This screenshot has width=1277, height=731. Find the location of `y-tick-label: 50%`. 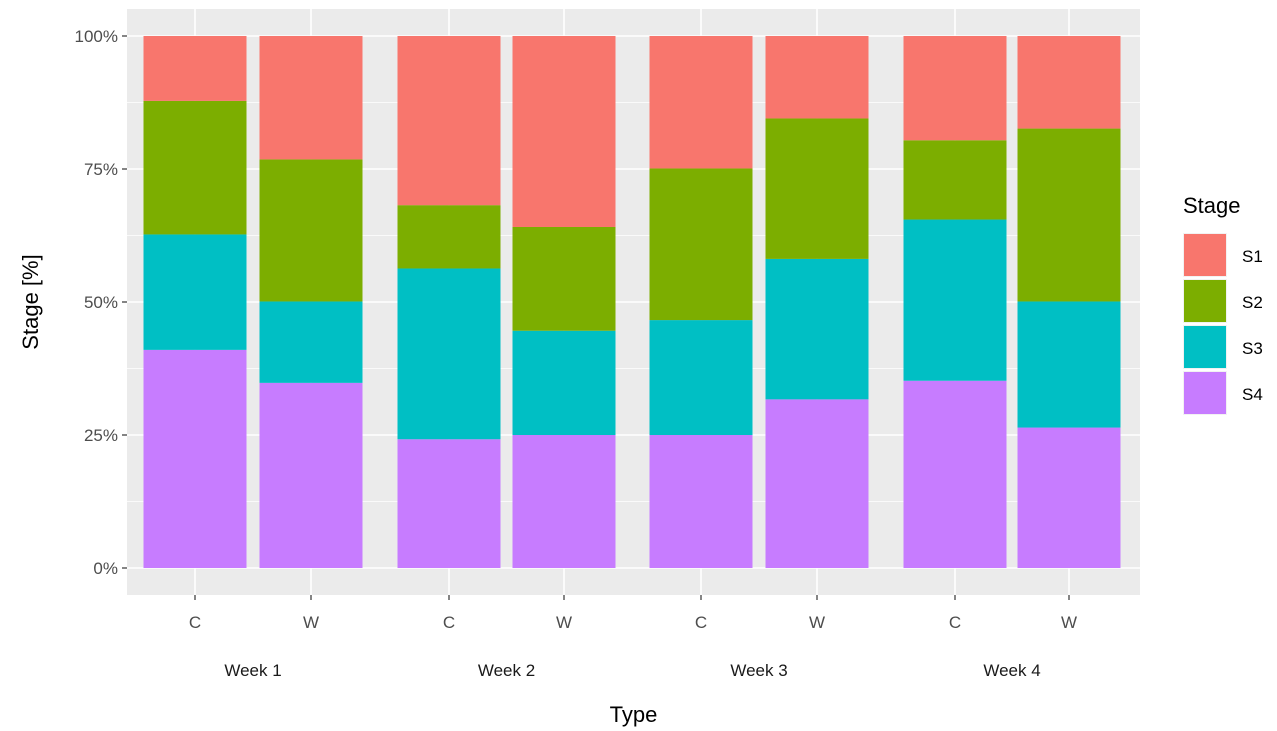

y-tick-label: 50% is located at coordinates (101, 302).